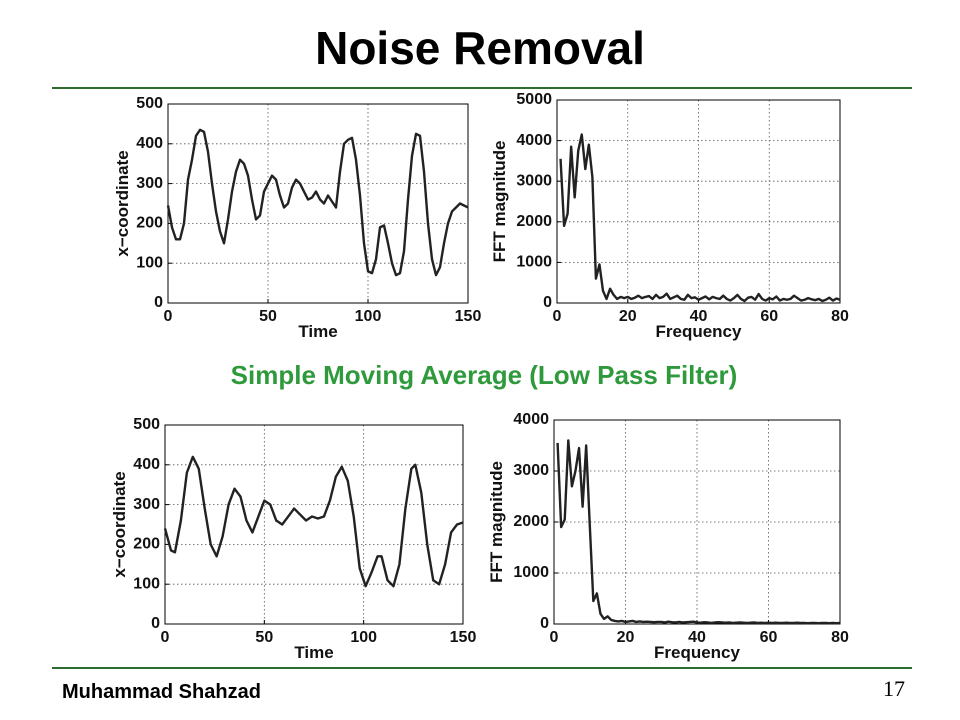 This screenshot has width=960, height=720. Describe the element at coordinates (480, 48) in the screenshot. I see `slide-title: Noise Removal` at that location.